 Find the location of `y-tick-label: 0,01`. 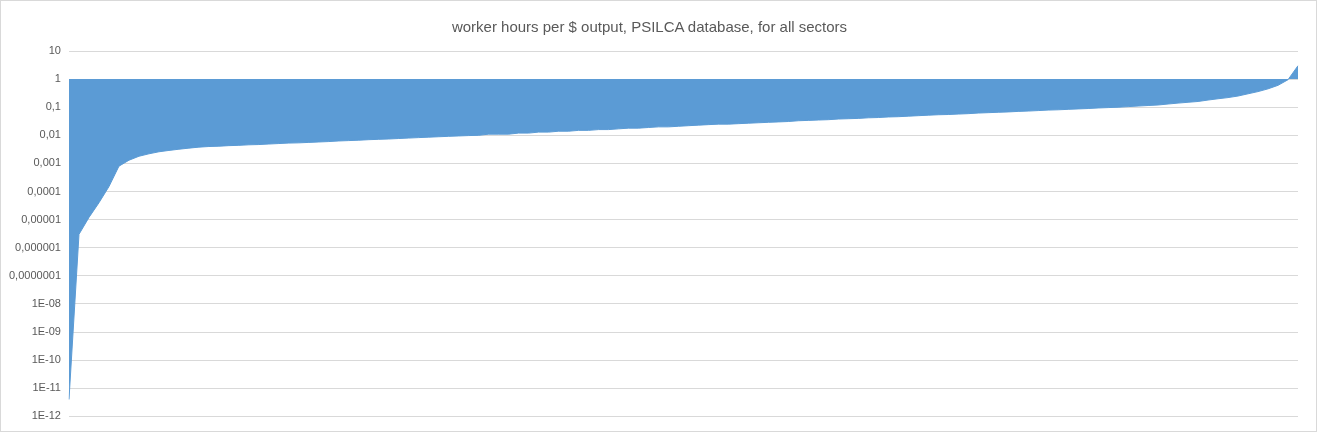

y-tick-label: 0,01 is located at coordinates (50, 134).